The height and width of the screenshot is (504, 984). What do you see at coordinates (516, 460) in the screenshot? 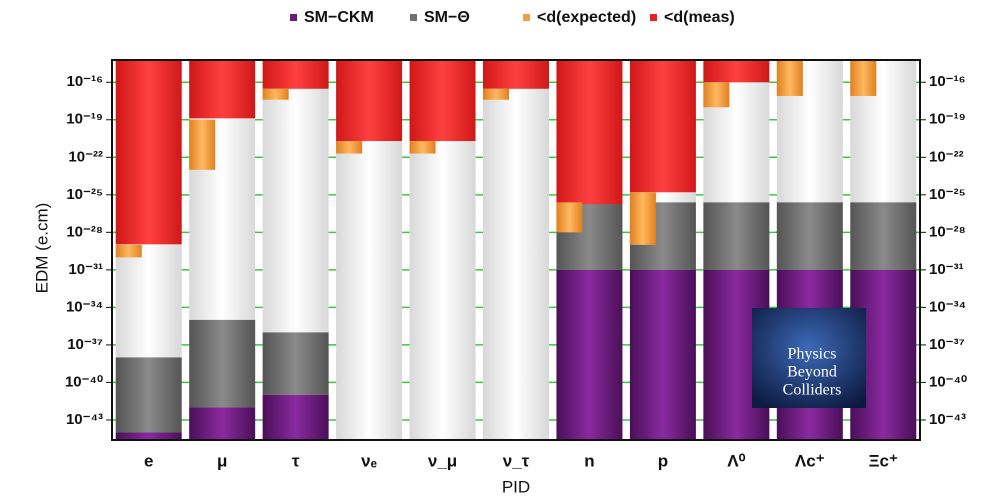
I see `x-tick-label: ν_τ` at bounding box center [516, 460].